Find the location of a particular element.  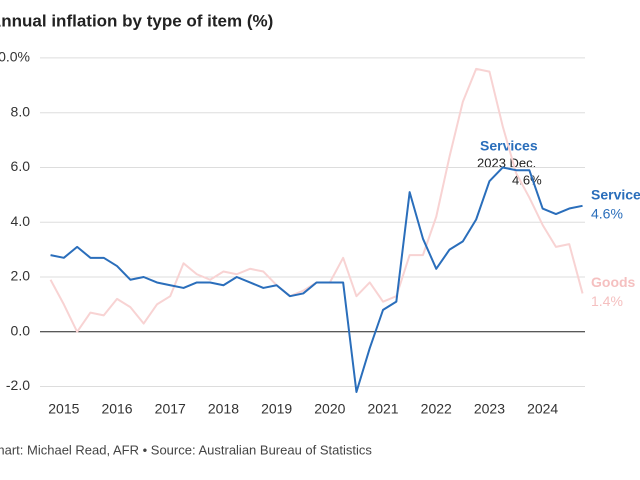

y-tick-label: 0.0 is located at coordinates (21, 330).